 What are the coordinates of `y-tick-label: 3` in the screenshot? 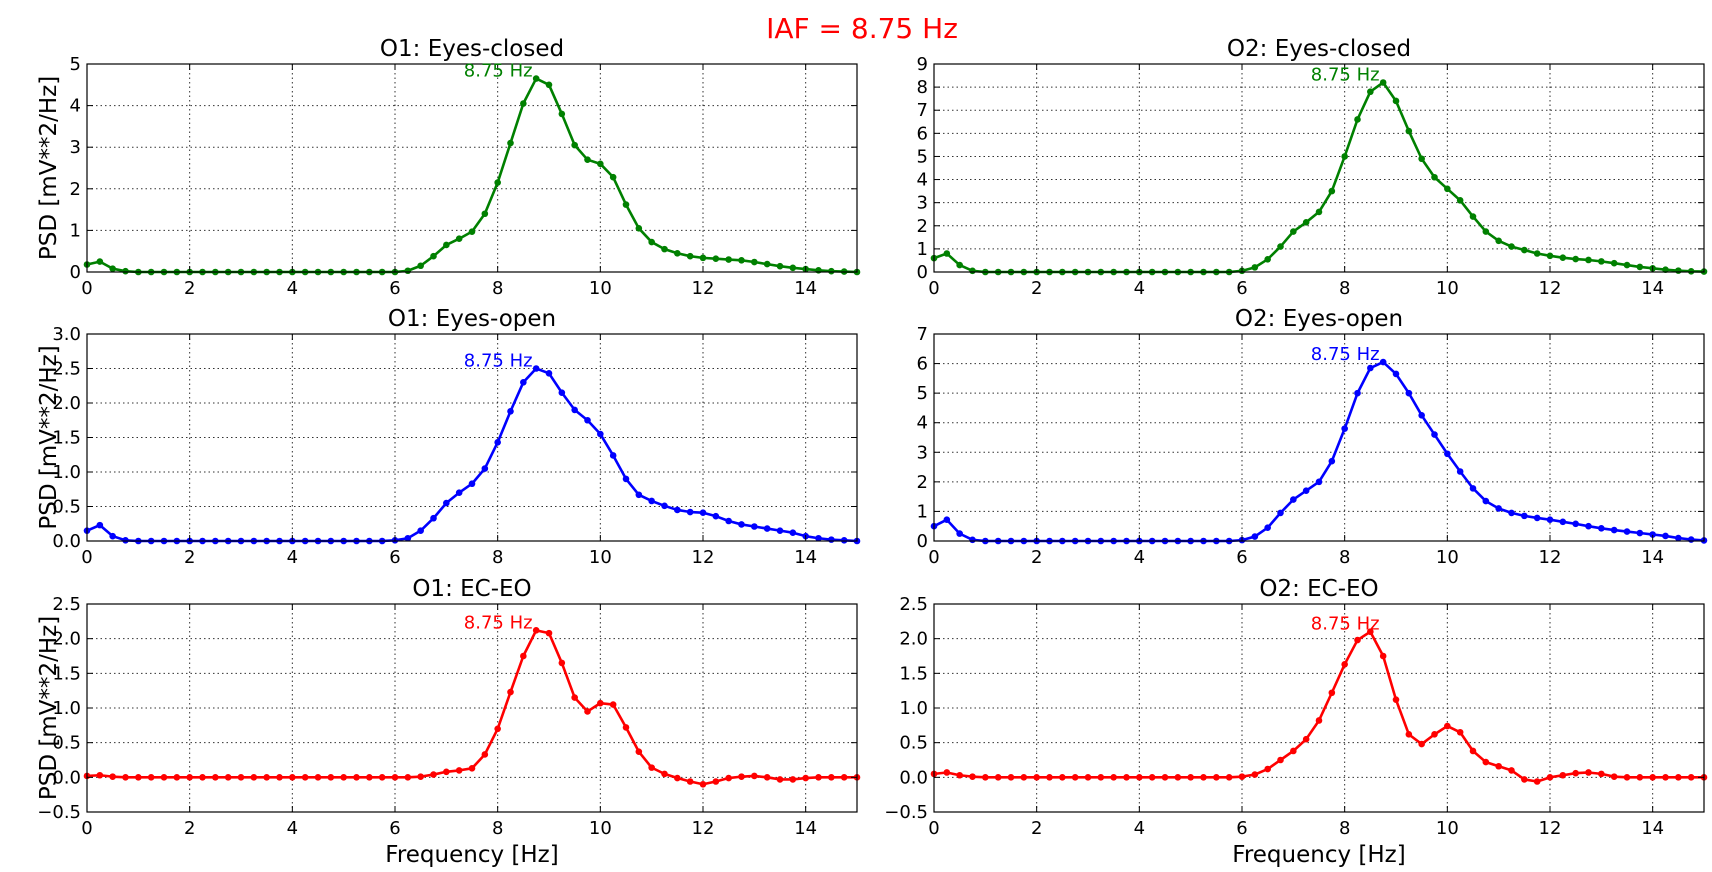 It's located at (75, 147).